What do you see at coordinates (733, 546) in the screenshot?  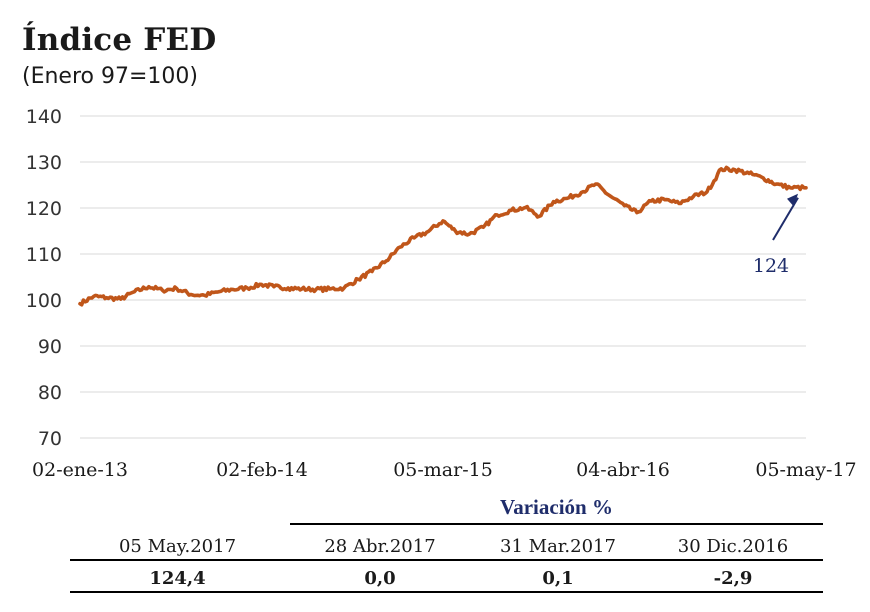 I see `col-header-year: 30 Dic.2016` at bounding box center [733, 546].